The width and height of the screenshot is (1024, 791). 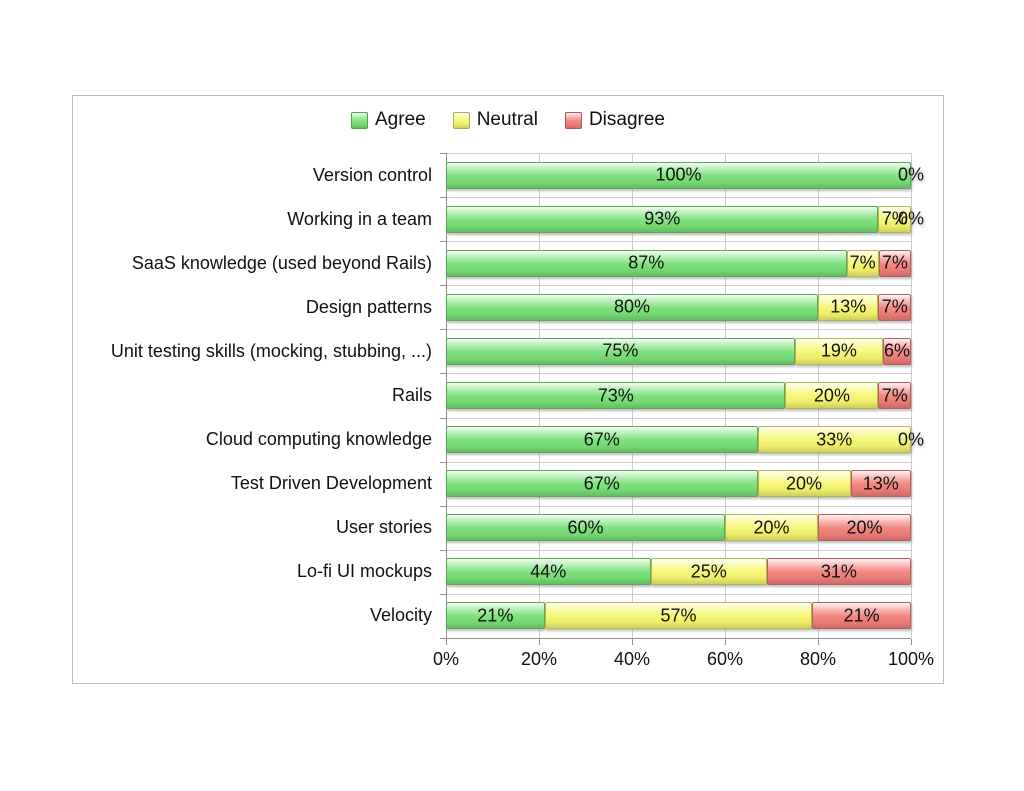 I want to click on bar-segment-agree: 100%, so click(x=678, y=175).